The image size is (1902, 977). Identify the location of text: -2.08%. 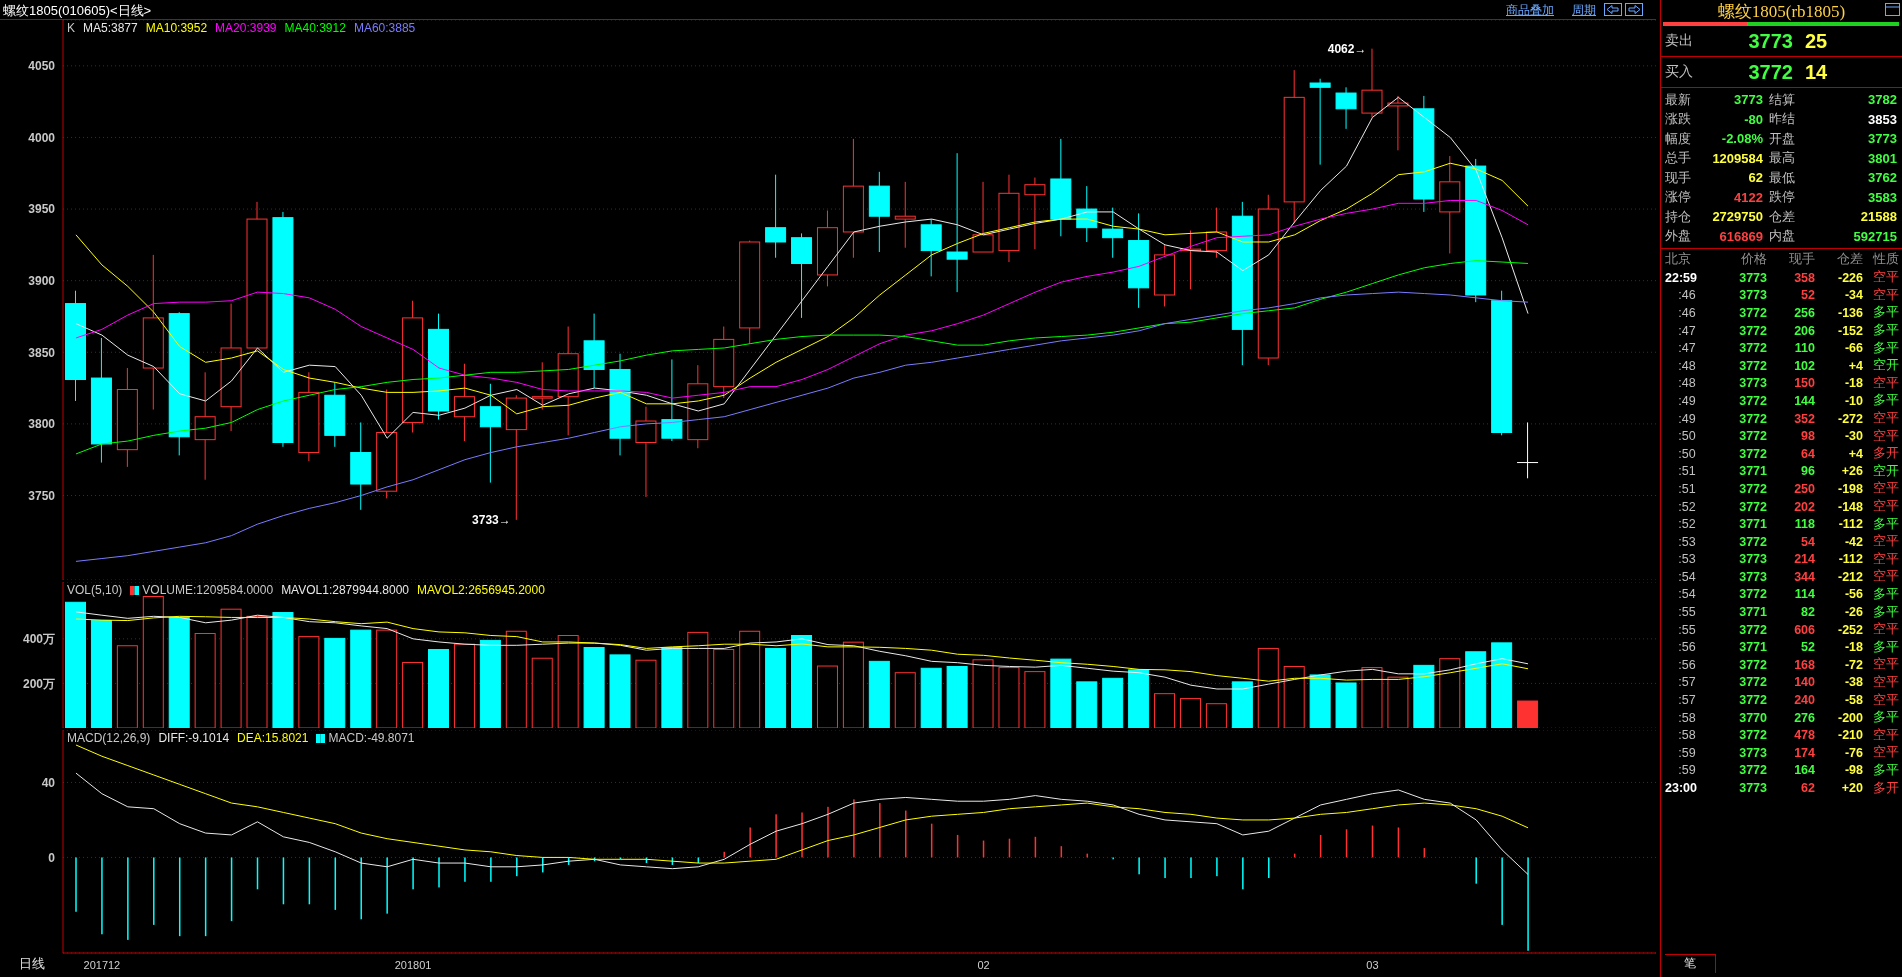
(1741, 139).